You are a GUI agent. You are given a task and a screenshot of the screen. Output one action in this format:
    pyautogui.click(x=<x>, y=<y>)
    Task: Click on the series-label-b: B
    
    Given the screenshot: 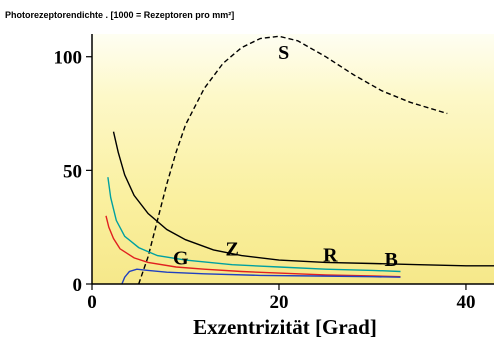 What is the action you would take?
    pyautogui.click(x=390, y=260)
    